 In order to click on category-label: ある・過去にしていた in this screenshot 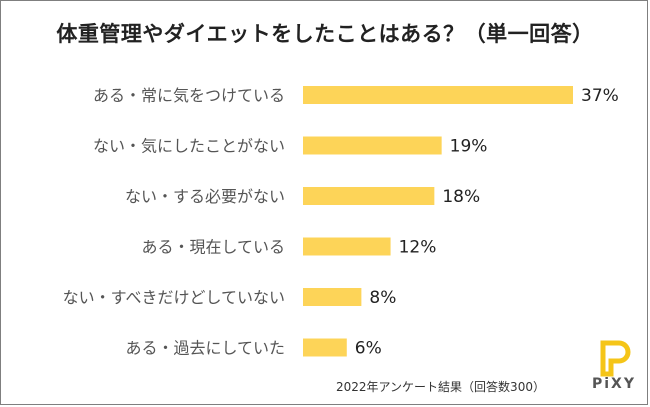, I will do `click(205, 348)`.